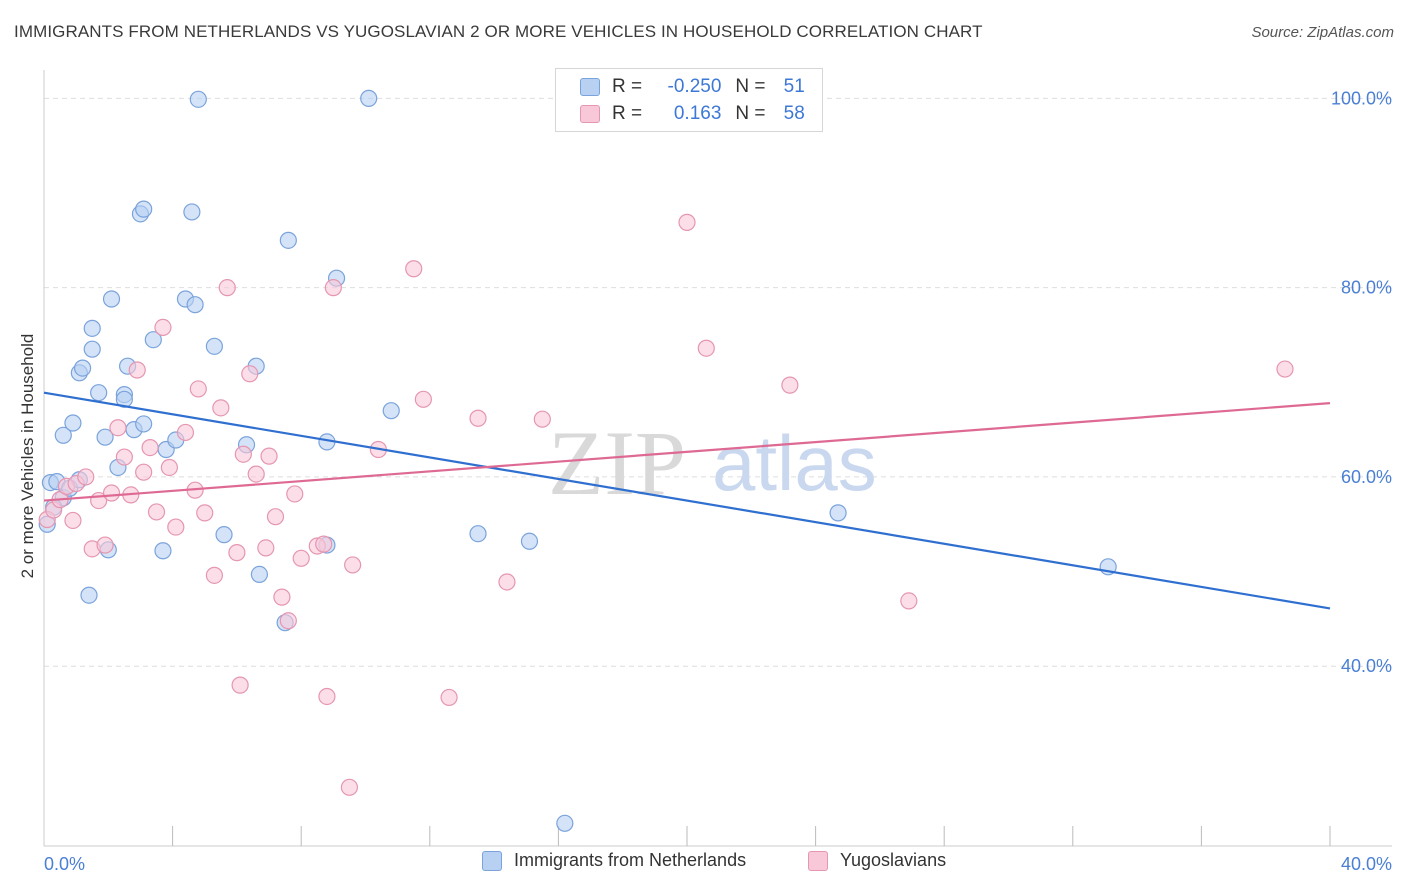  Describe the element at coordinates (627, 86) in the screenshot. I see `r-label: R =` at that location.